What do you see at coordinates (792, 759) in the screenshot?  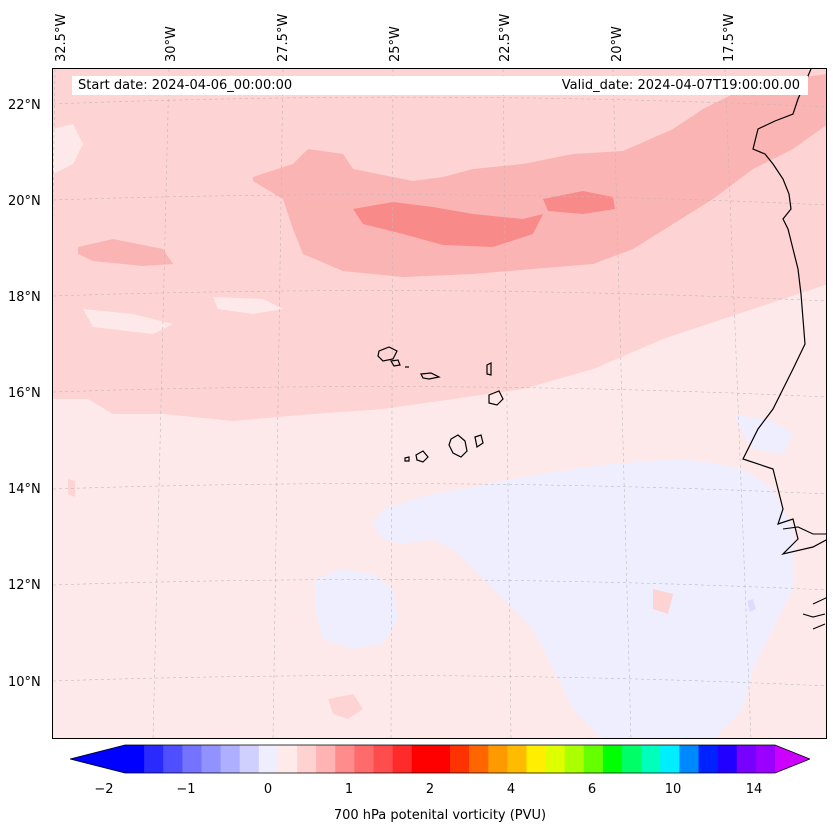 I see `colorbar-extend-high` at bounding box center [792, 759].